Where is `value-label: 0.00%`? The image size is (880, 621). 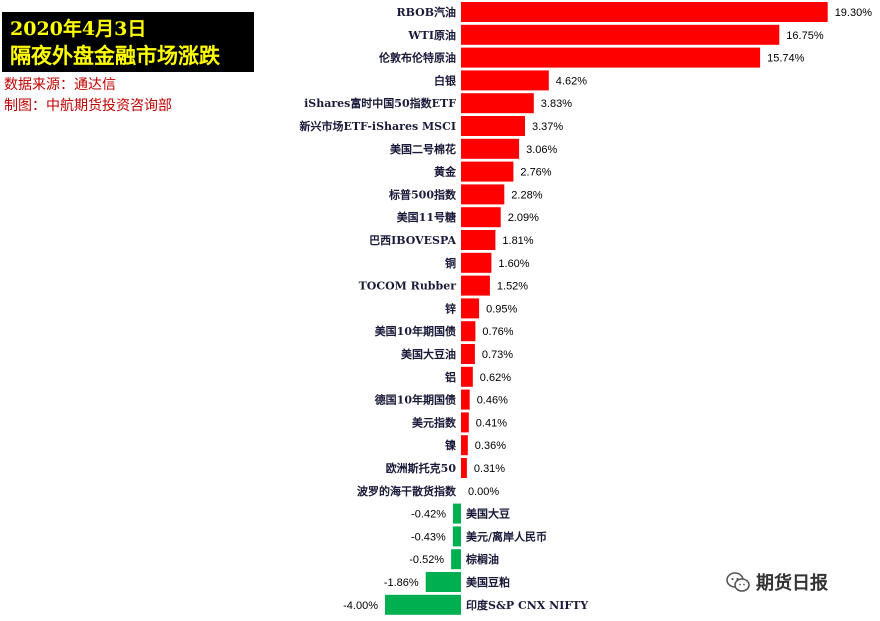 value-label: 0.00% is located at coordinates (483, 492).